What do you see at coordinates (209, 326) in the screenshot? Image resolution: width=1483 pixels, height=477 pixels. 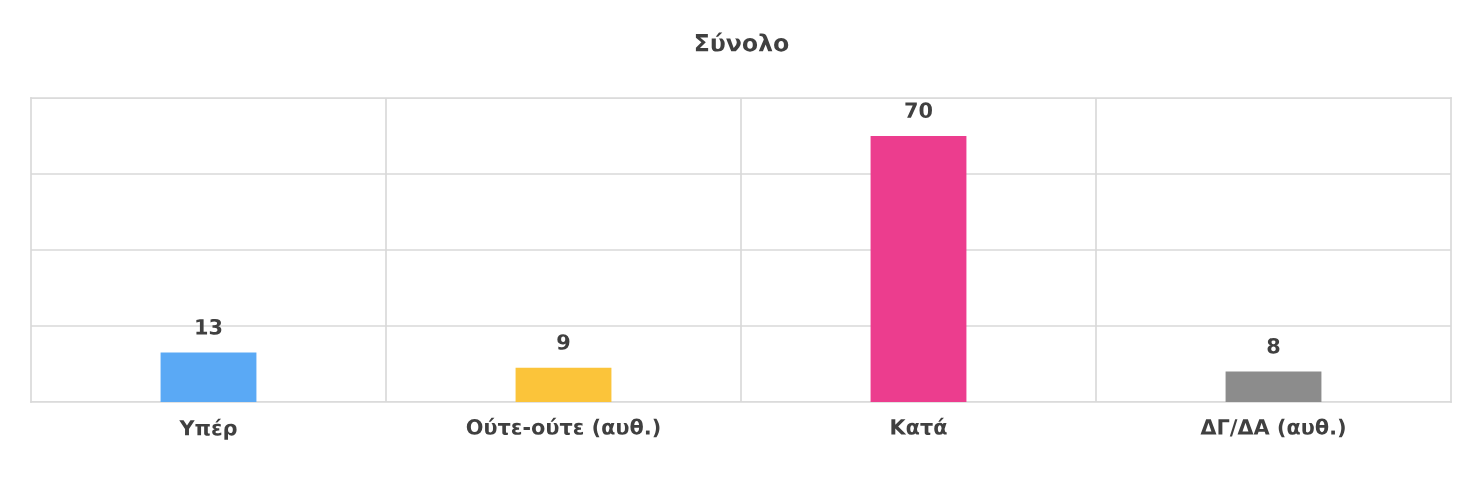 I see `data-label: 13` at bounding box center [209, 326].